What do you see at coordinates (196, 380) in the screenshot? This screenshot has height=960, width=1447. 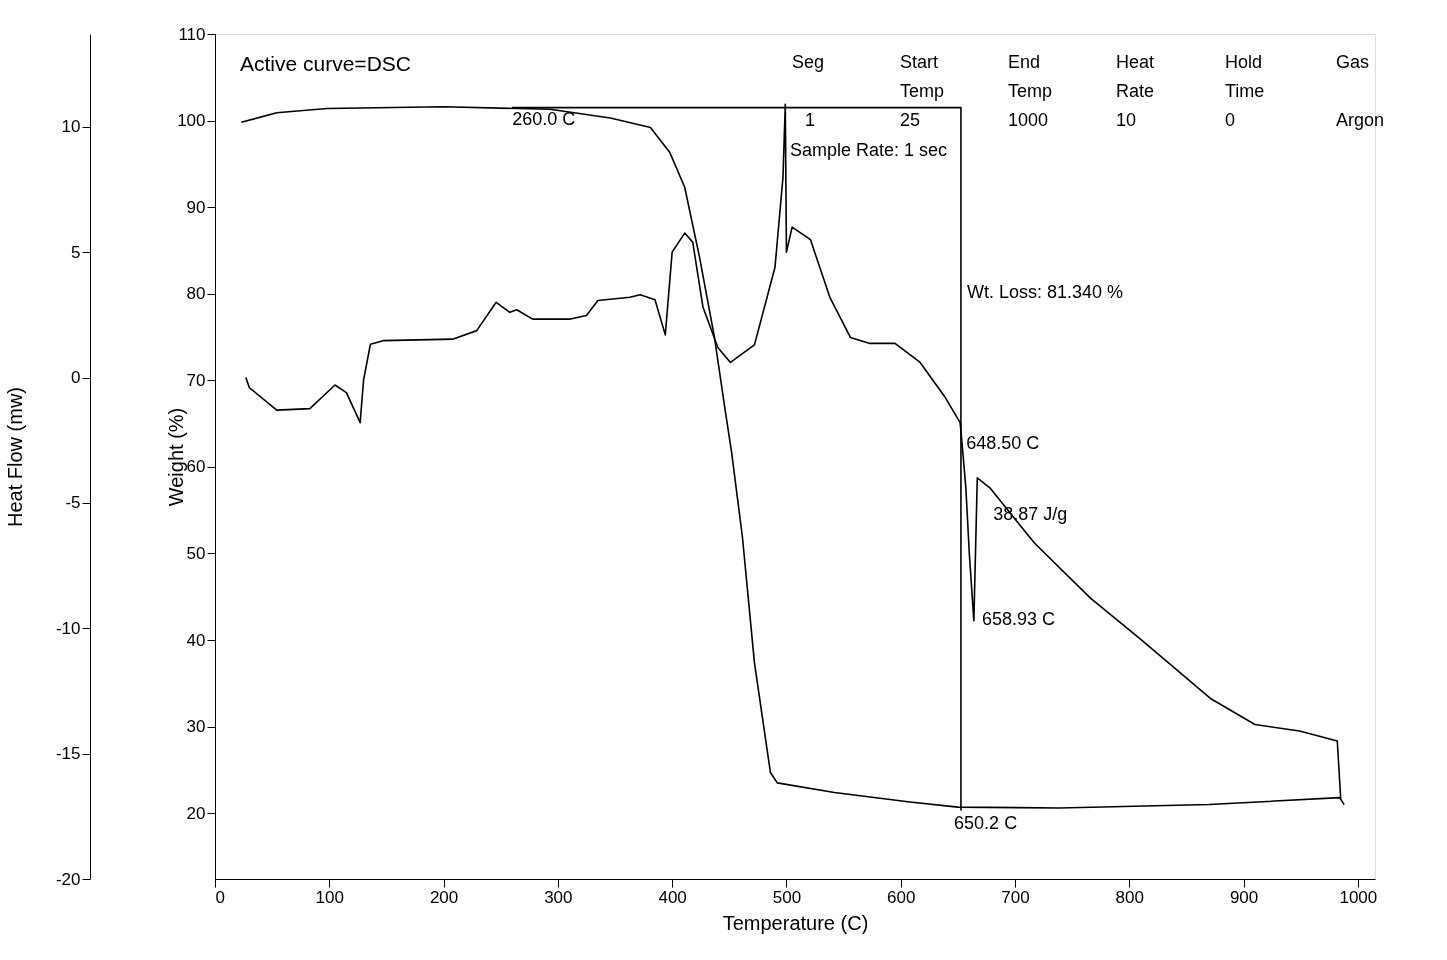 I see `y-tick-label: 70` at bounding box center [196, 380].